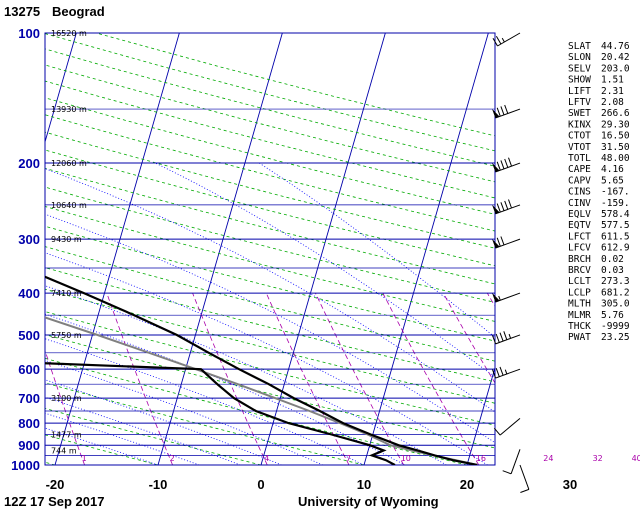  What do you see at coordinates (69, 163) in the screenshot?
I see `height-label: 12060 m` at bounding box center [69, 163].